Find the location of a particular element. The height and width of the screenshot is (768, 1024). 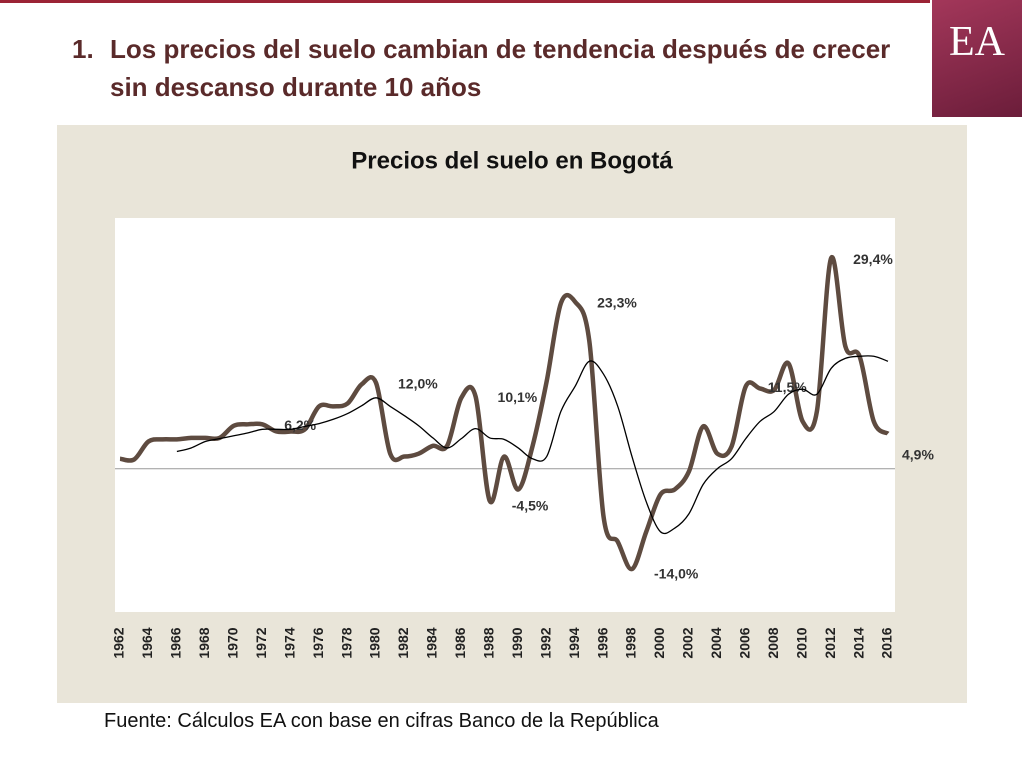

x-tick-label: 1984 is located at coordinates (432, 642).